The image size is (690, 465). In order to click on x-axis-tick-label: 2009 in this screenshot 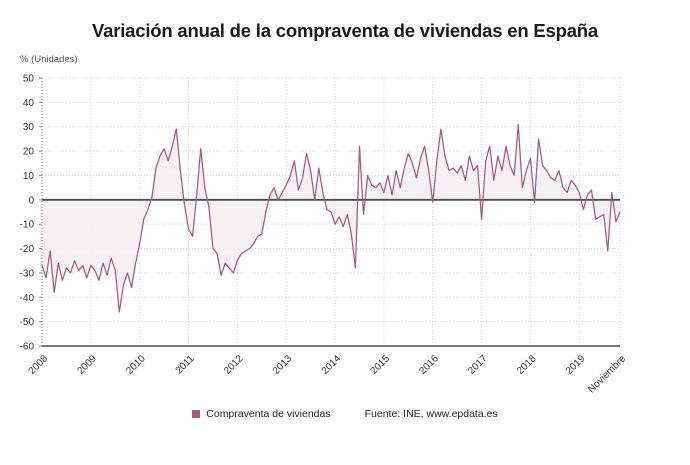, I will do `click(87, 365)`.